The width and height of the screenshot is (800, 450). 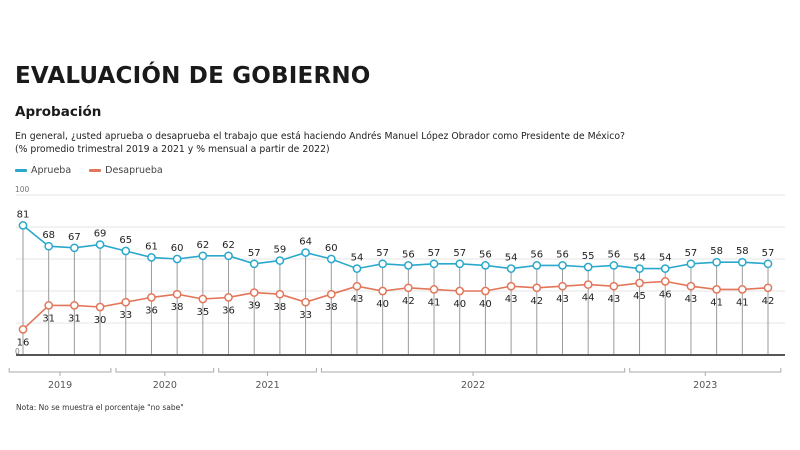 I want to click on year-label-2019: 2019, so click(x=60, y=385).